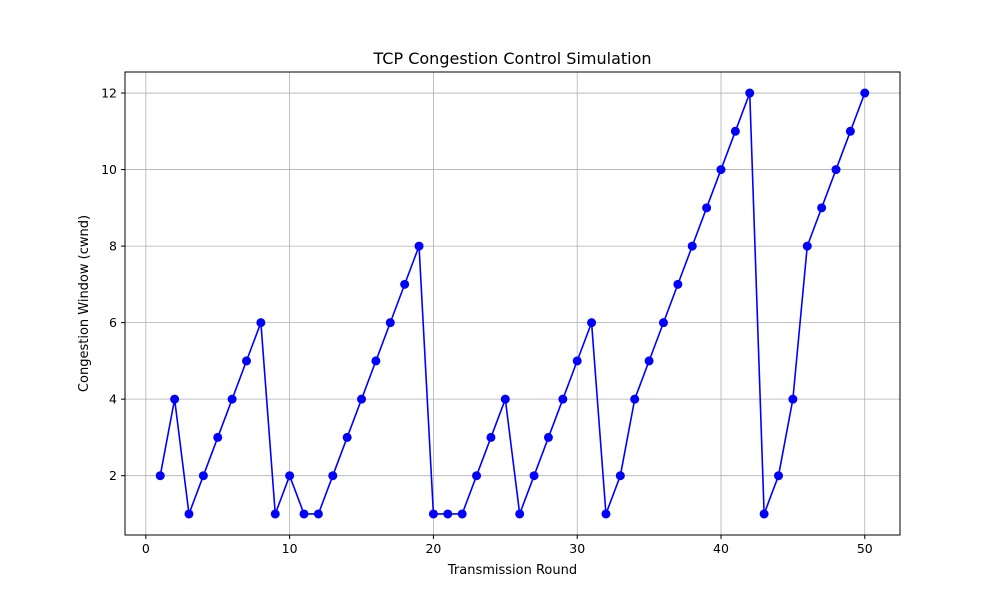  I want to click on x-tick-label-1: 10, so click(290, 548).